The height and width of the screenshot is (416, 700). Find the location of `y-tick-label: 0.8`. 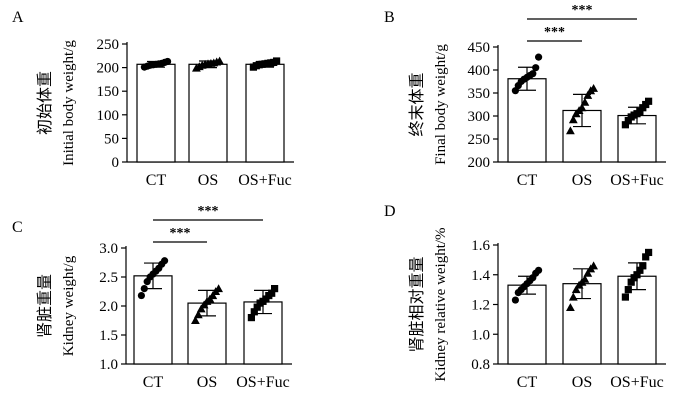

y-tick-label: 0.8 is located at coordinates (480, 365).